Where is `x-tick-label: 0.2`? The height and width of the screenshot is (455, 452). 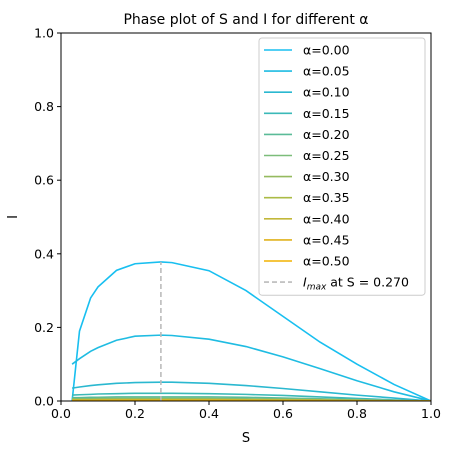 x-tick-label: 0.2 is located at coordinates (135, 413).